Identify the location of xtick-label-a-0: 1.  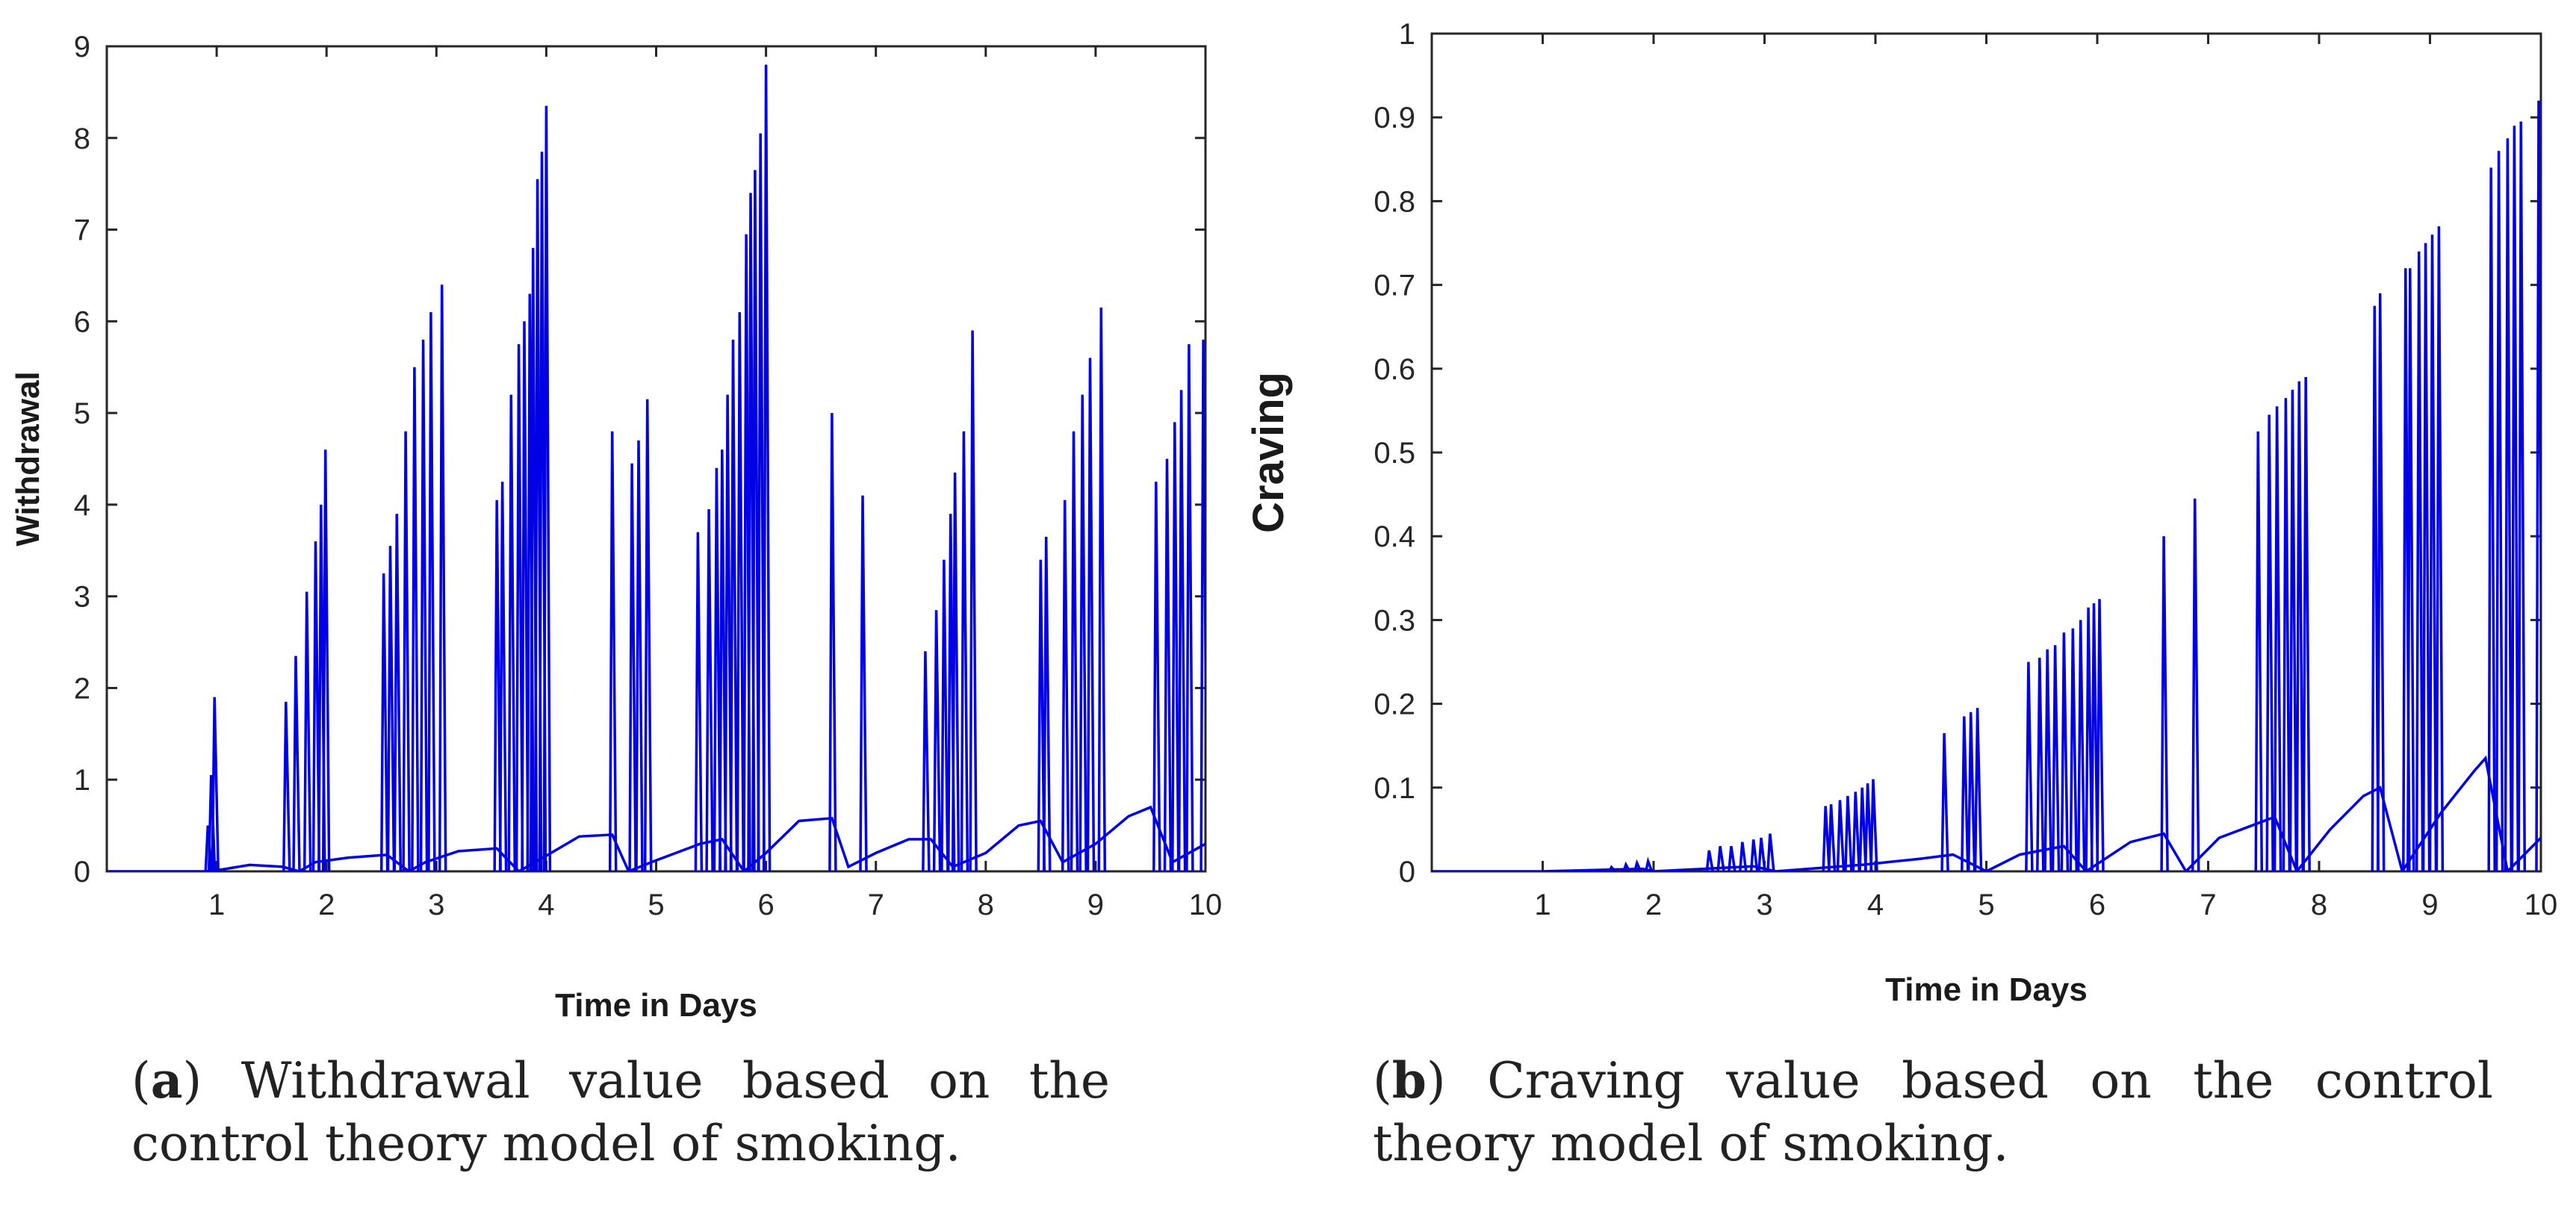
(217, 905).